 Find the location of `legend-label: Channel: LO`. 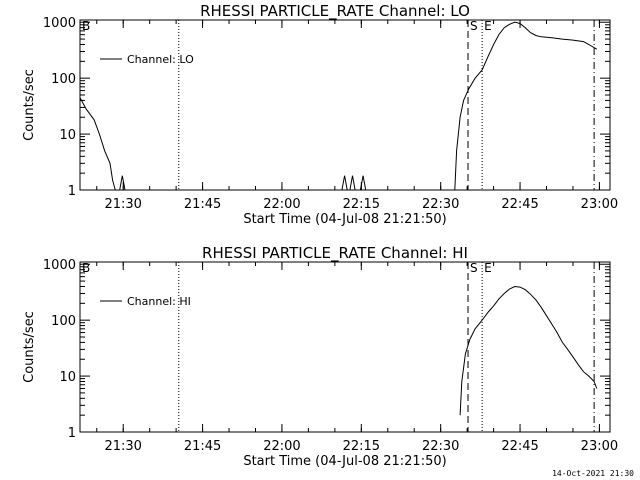

legend-label: Channel: LO is located at coordinates (160, 59).